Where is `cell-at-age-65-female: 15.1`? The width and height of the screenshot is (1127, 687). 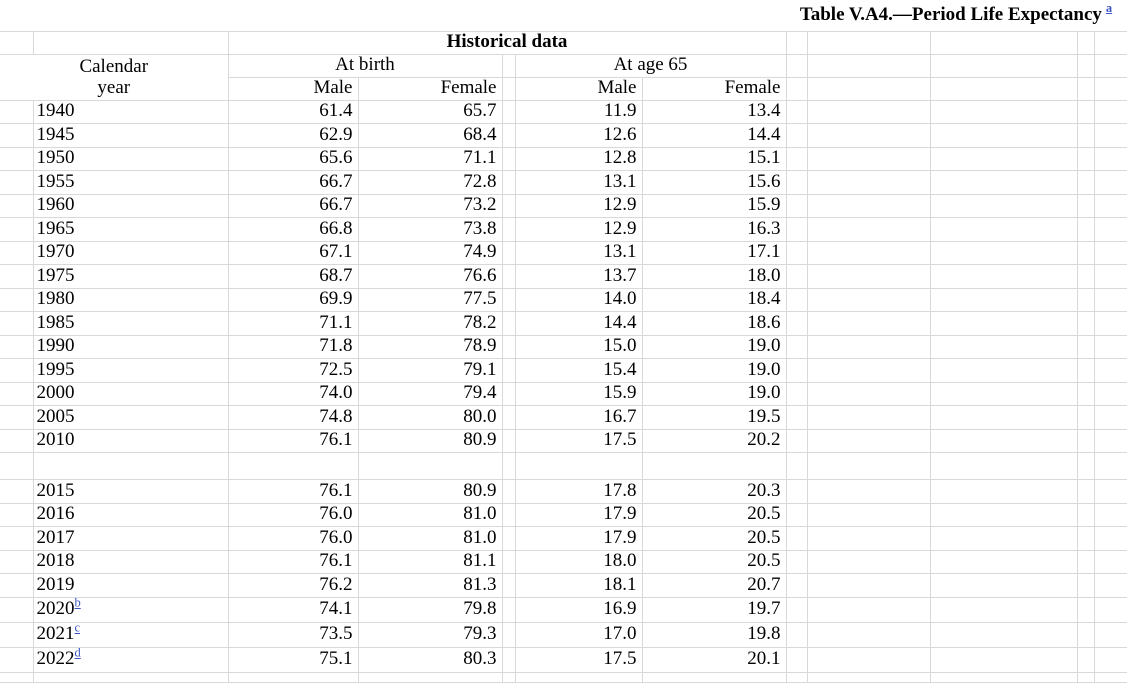
cell-at-age-65-female: 15.1 is located at coordinates (714, 159).